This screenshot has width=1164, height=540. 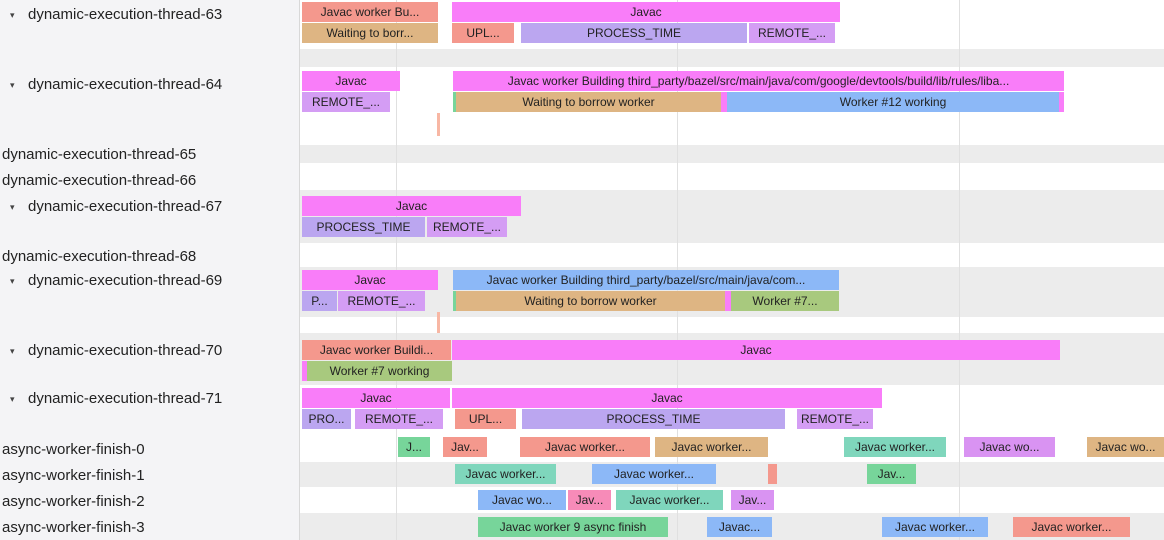 What do you see at coordinates (125, 350) in the screenshot?
I see `thread-name-text: dynamic-execution-thread-70` at bounding box center [125, 350].